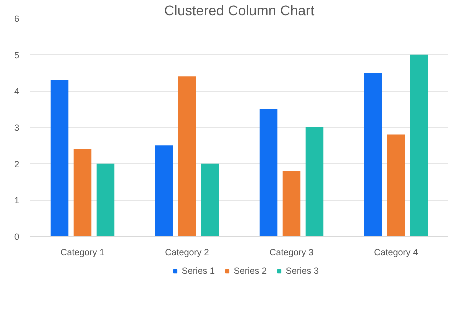  Describe the element at coordinates (251, 271) in the screenshot. I see `legend-label: Series 2` at that location.